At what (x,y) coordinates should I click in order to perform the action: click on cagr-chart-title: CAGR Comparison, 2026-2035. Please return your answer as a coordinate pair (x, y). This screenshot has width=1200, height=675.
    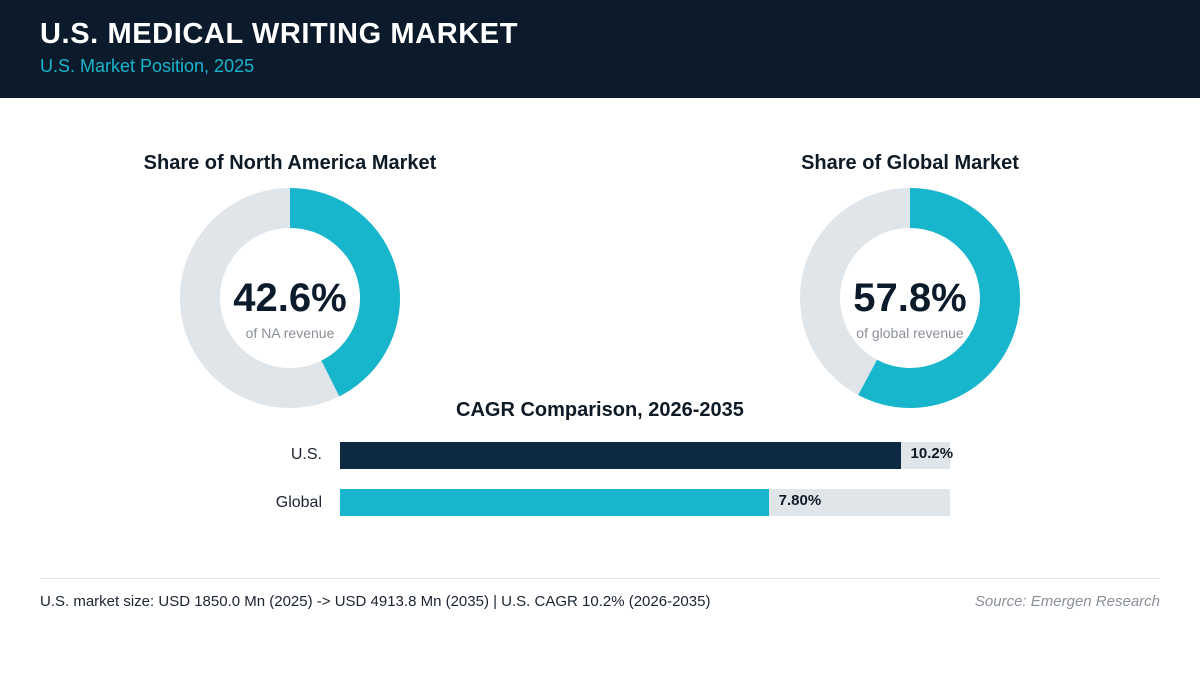
    Looking at the image, I should click on (600, 410).